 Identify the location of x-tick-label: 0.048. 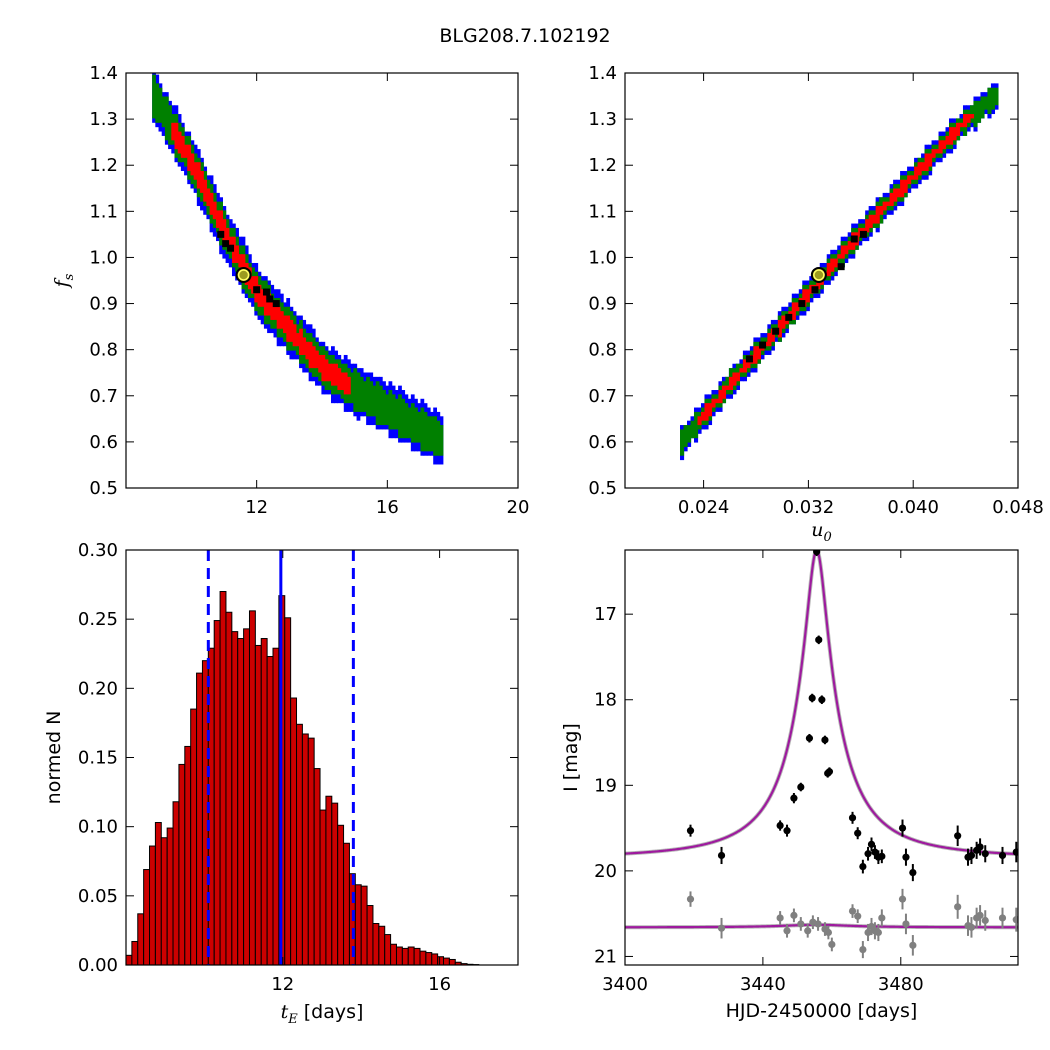
(1018, 507).